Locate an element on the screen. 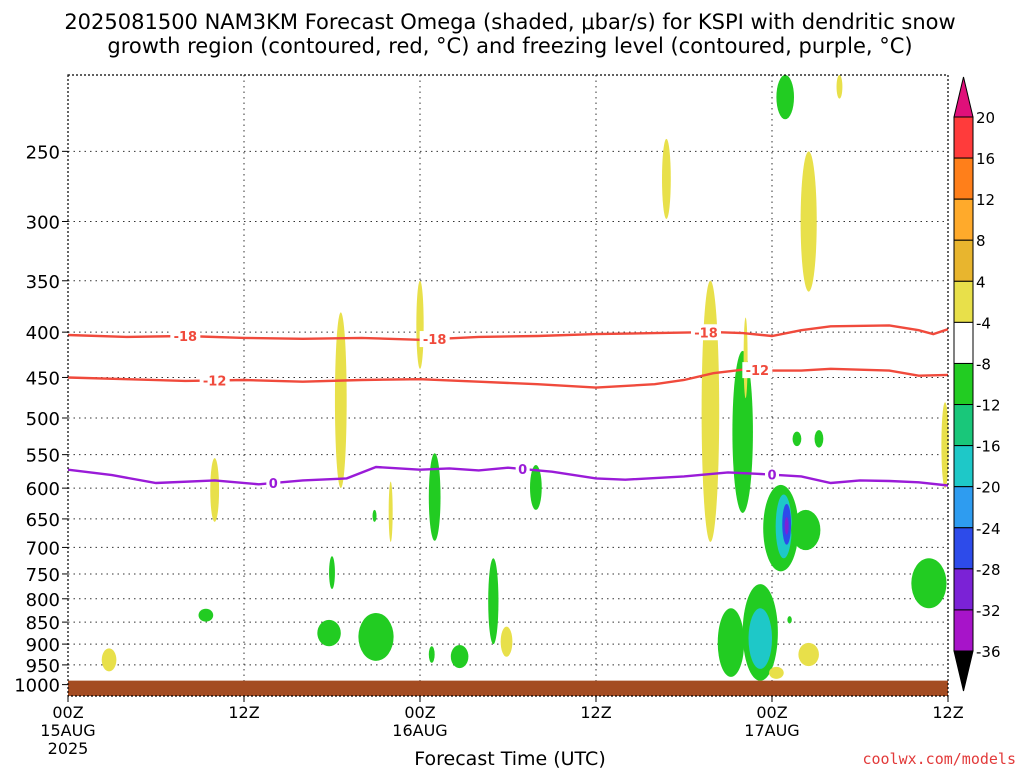  colorbar-label-12: -32 is located at coordinates (988, 611).